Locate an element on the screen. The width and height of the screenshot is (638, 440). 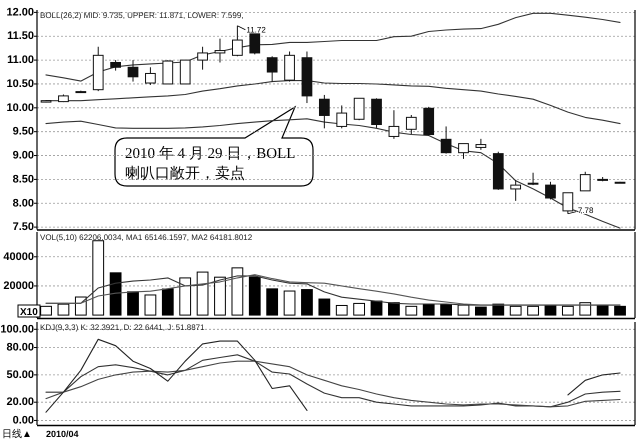
y-tick-label: 12.00 is located at coordinates (20, 12).